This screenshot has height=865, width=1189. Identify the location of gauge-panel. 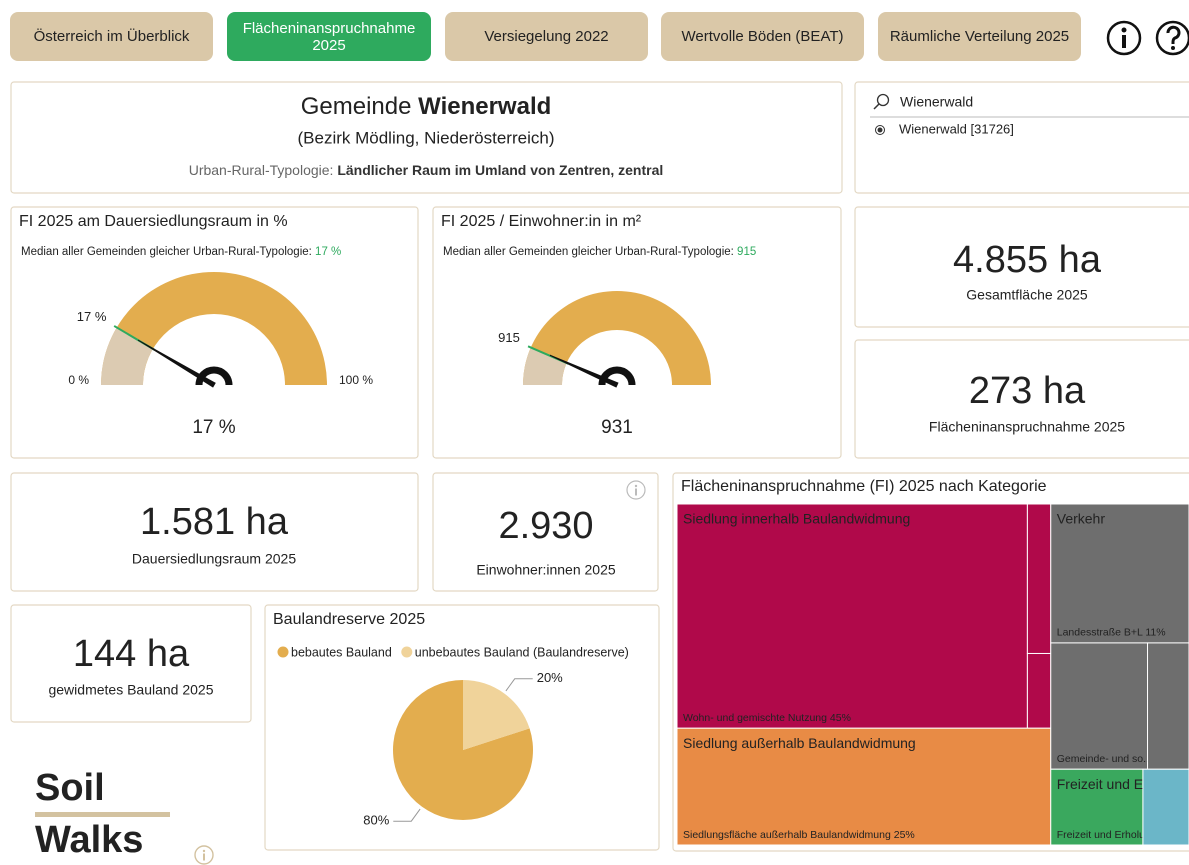
(214, 332).